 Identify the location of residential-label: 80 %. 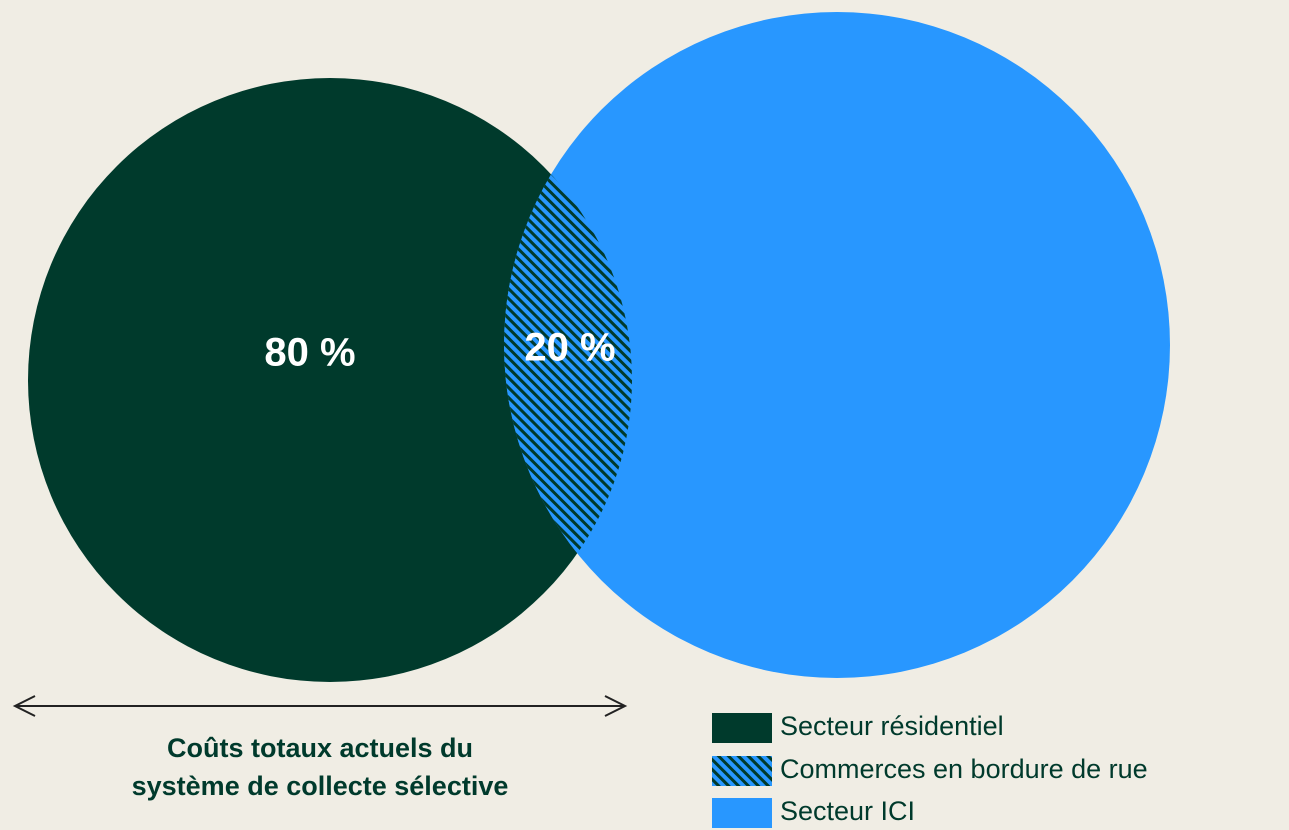
(309, 353).